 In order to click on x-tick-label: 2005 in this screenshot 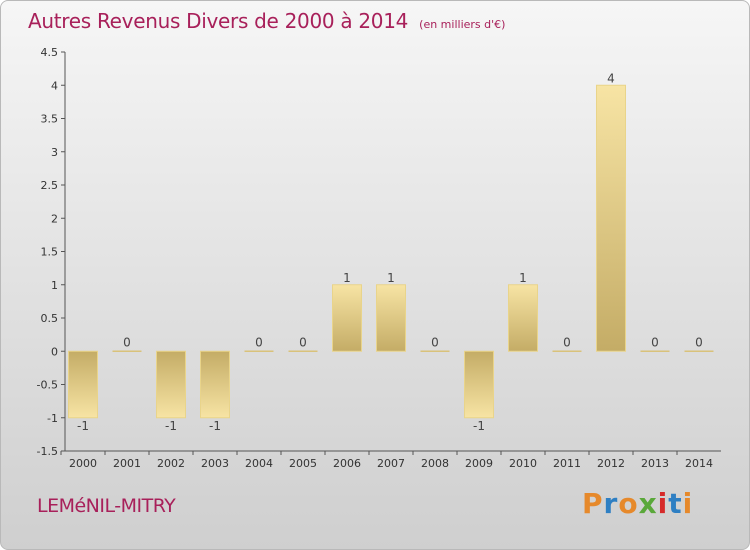, I will do `click(303, 463)`.